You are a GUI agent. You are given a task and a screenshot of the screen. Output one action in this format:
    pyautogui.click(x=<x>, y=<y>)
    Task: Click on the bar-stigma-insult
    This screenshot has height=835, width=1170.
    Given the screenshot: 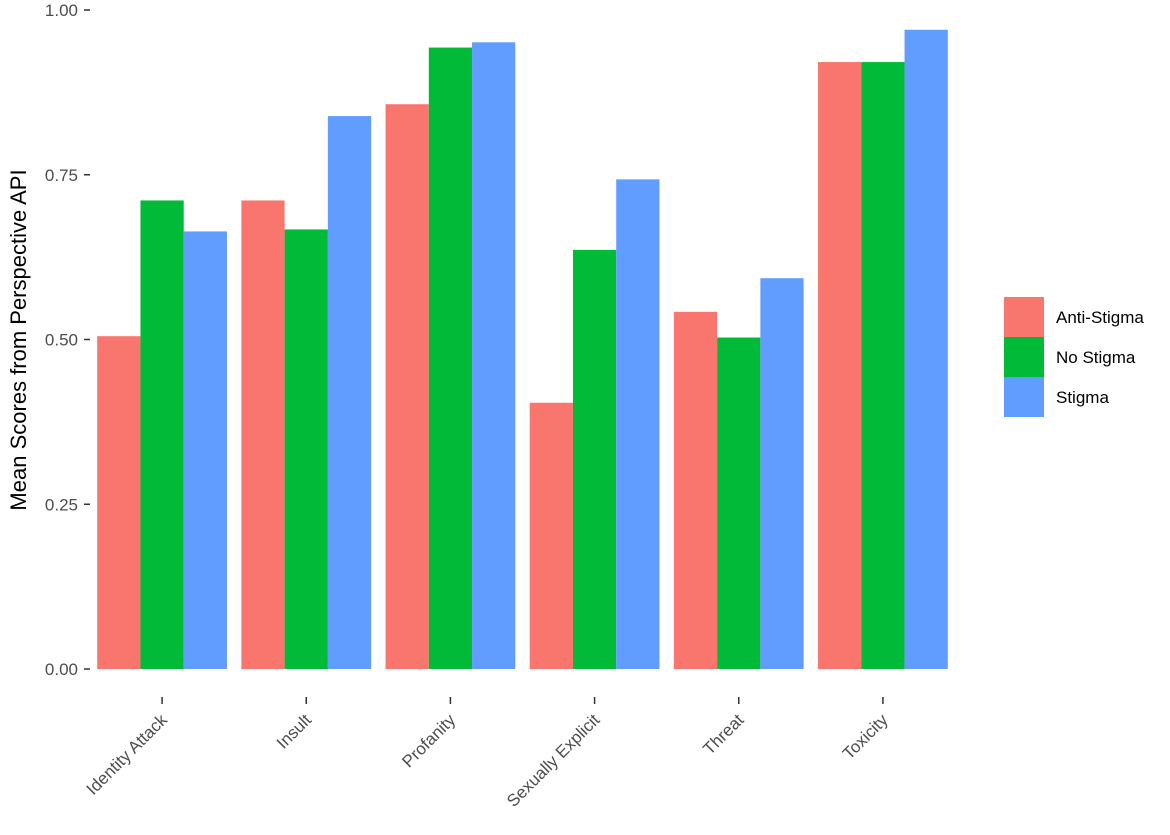 What is the action you would take?
    pyautogui.click(x=349, y=392)
    